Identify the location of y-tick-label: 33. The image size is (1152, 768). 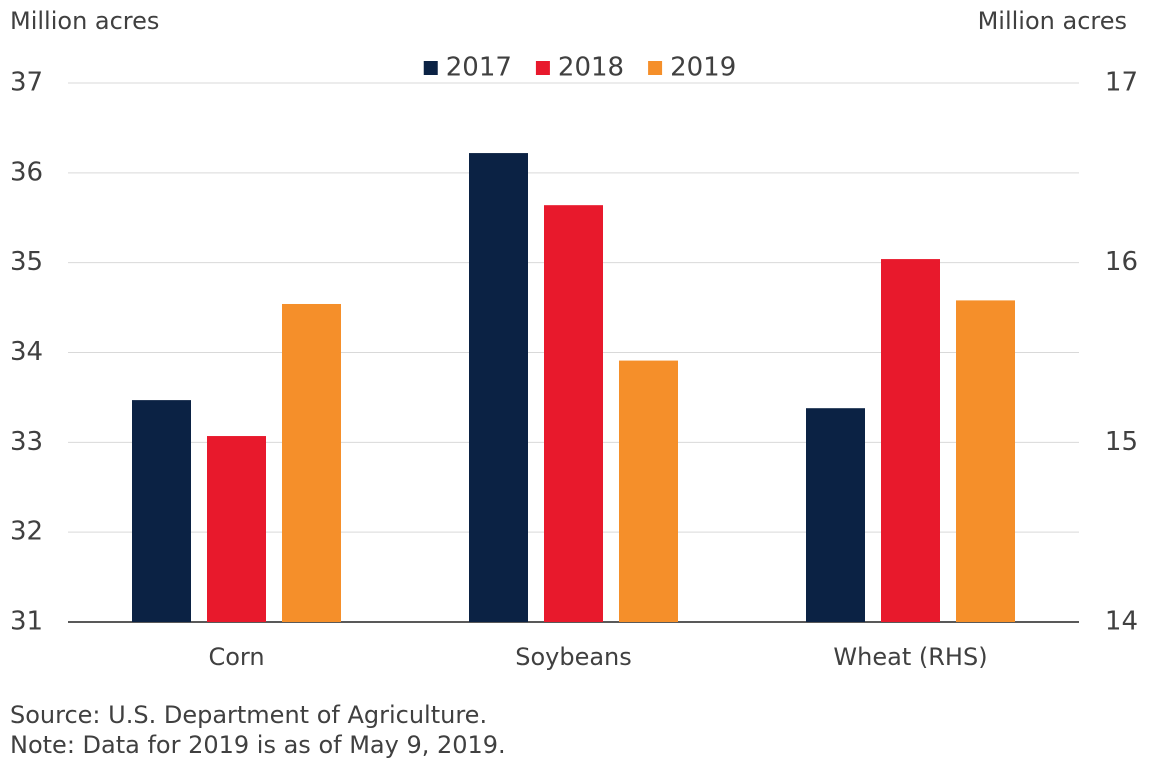
(26, 442).